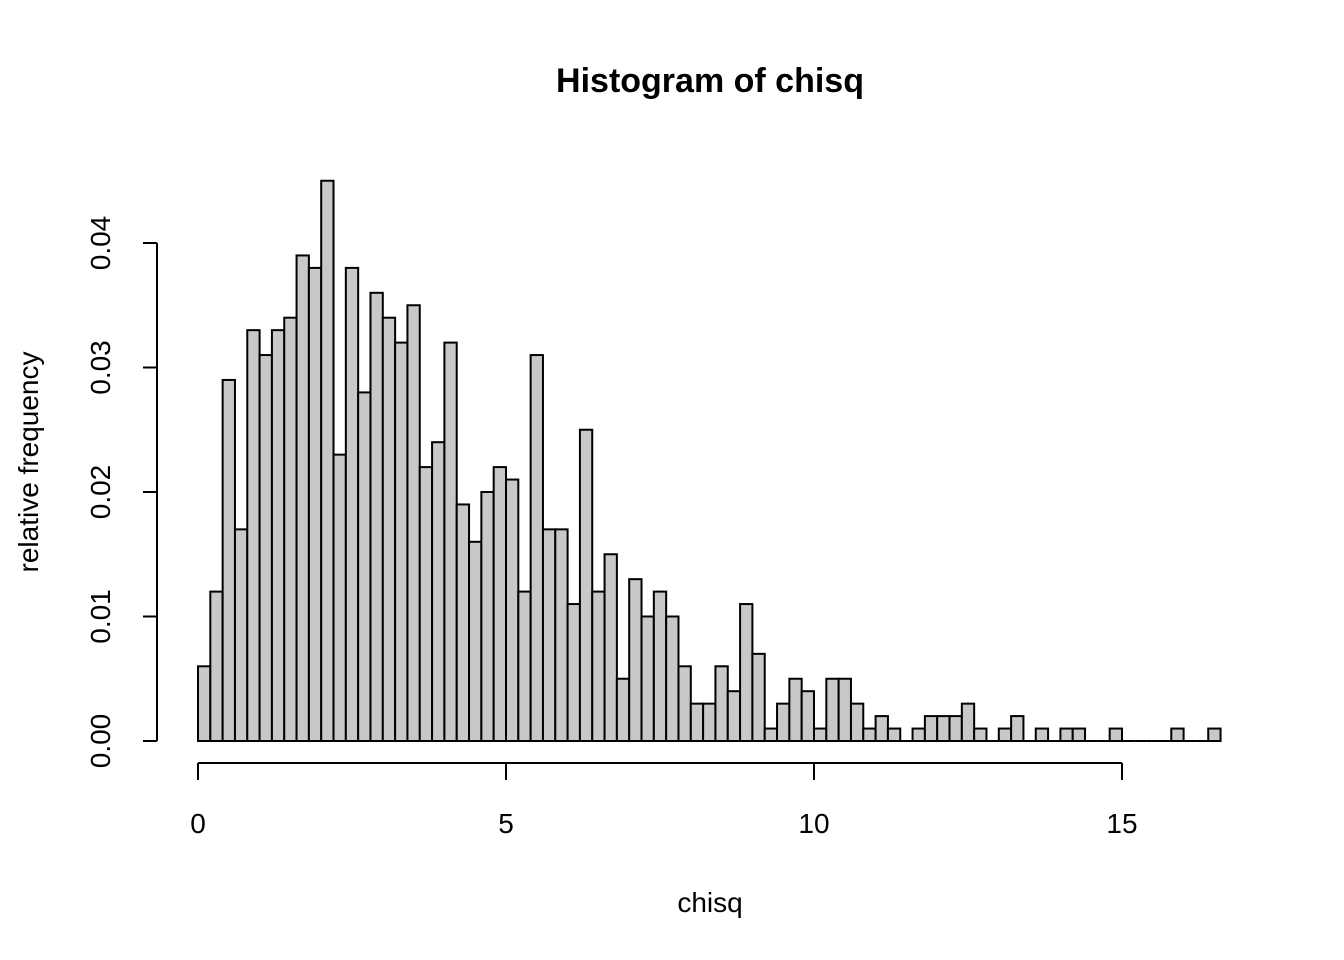  Describe the element at coordinates (28, 461) in the screenshot. I see `y-axis-title: relative frequency` at that location.